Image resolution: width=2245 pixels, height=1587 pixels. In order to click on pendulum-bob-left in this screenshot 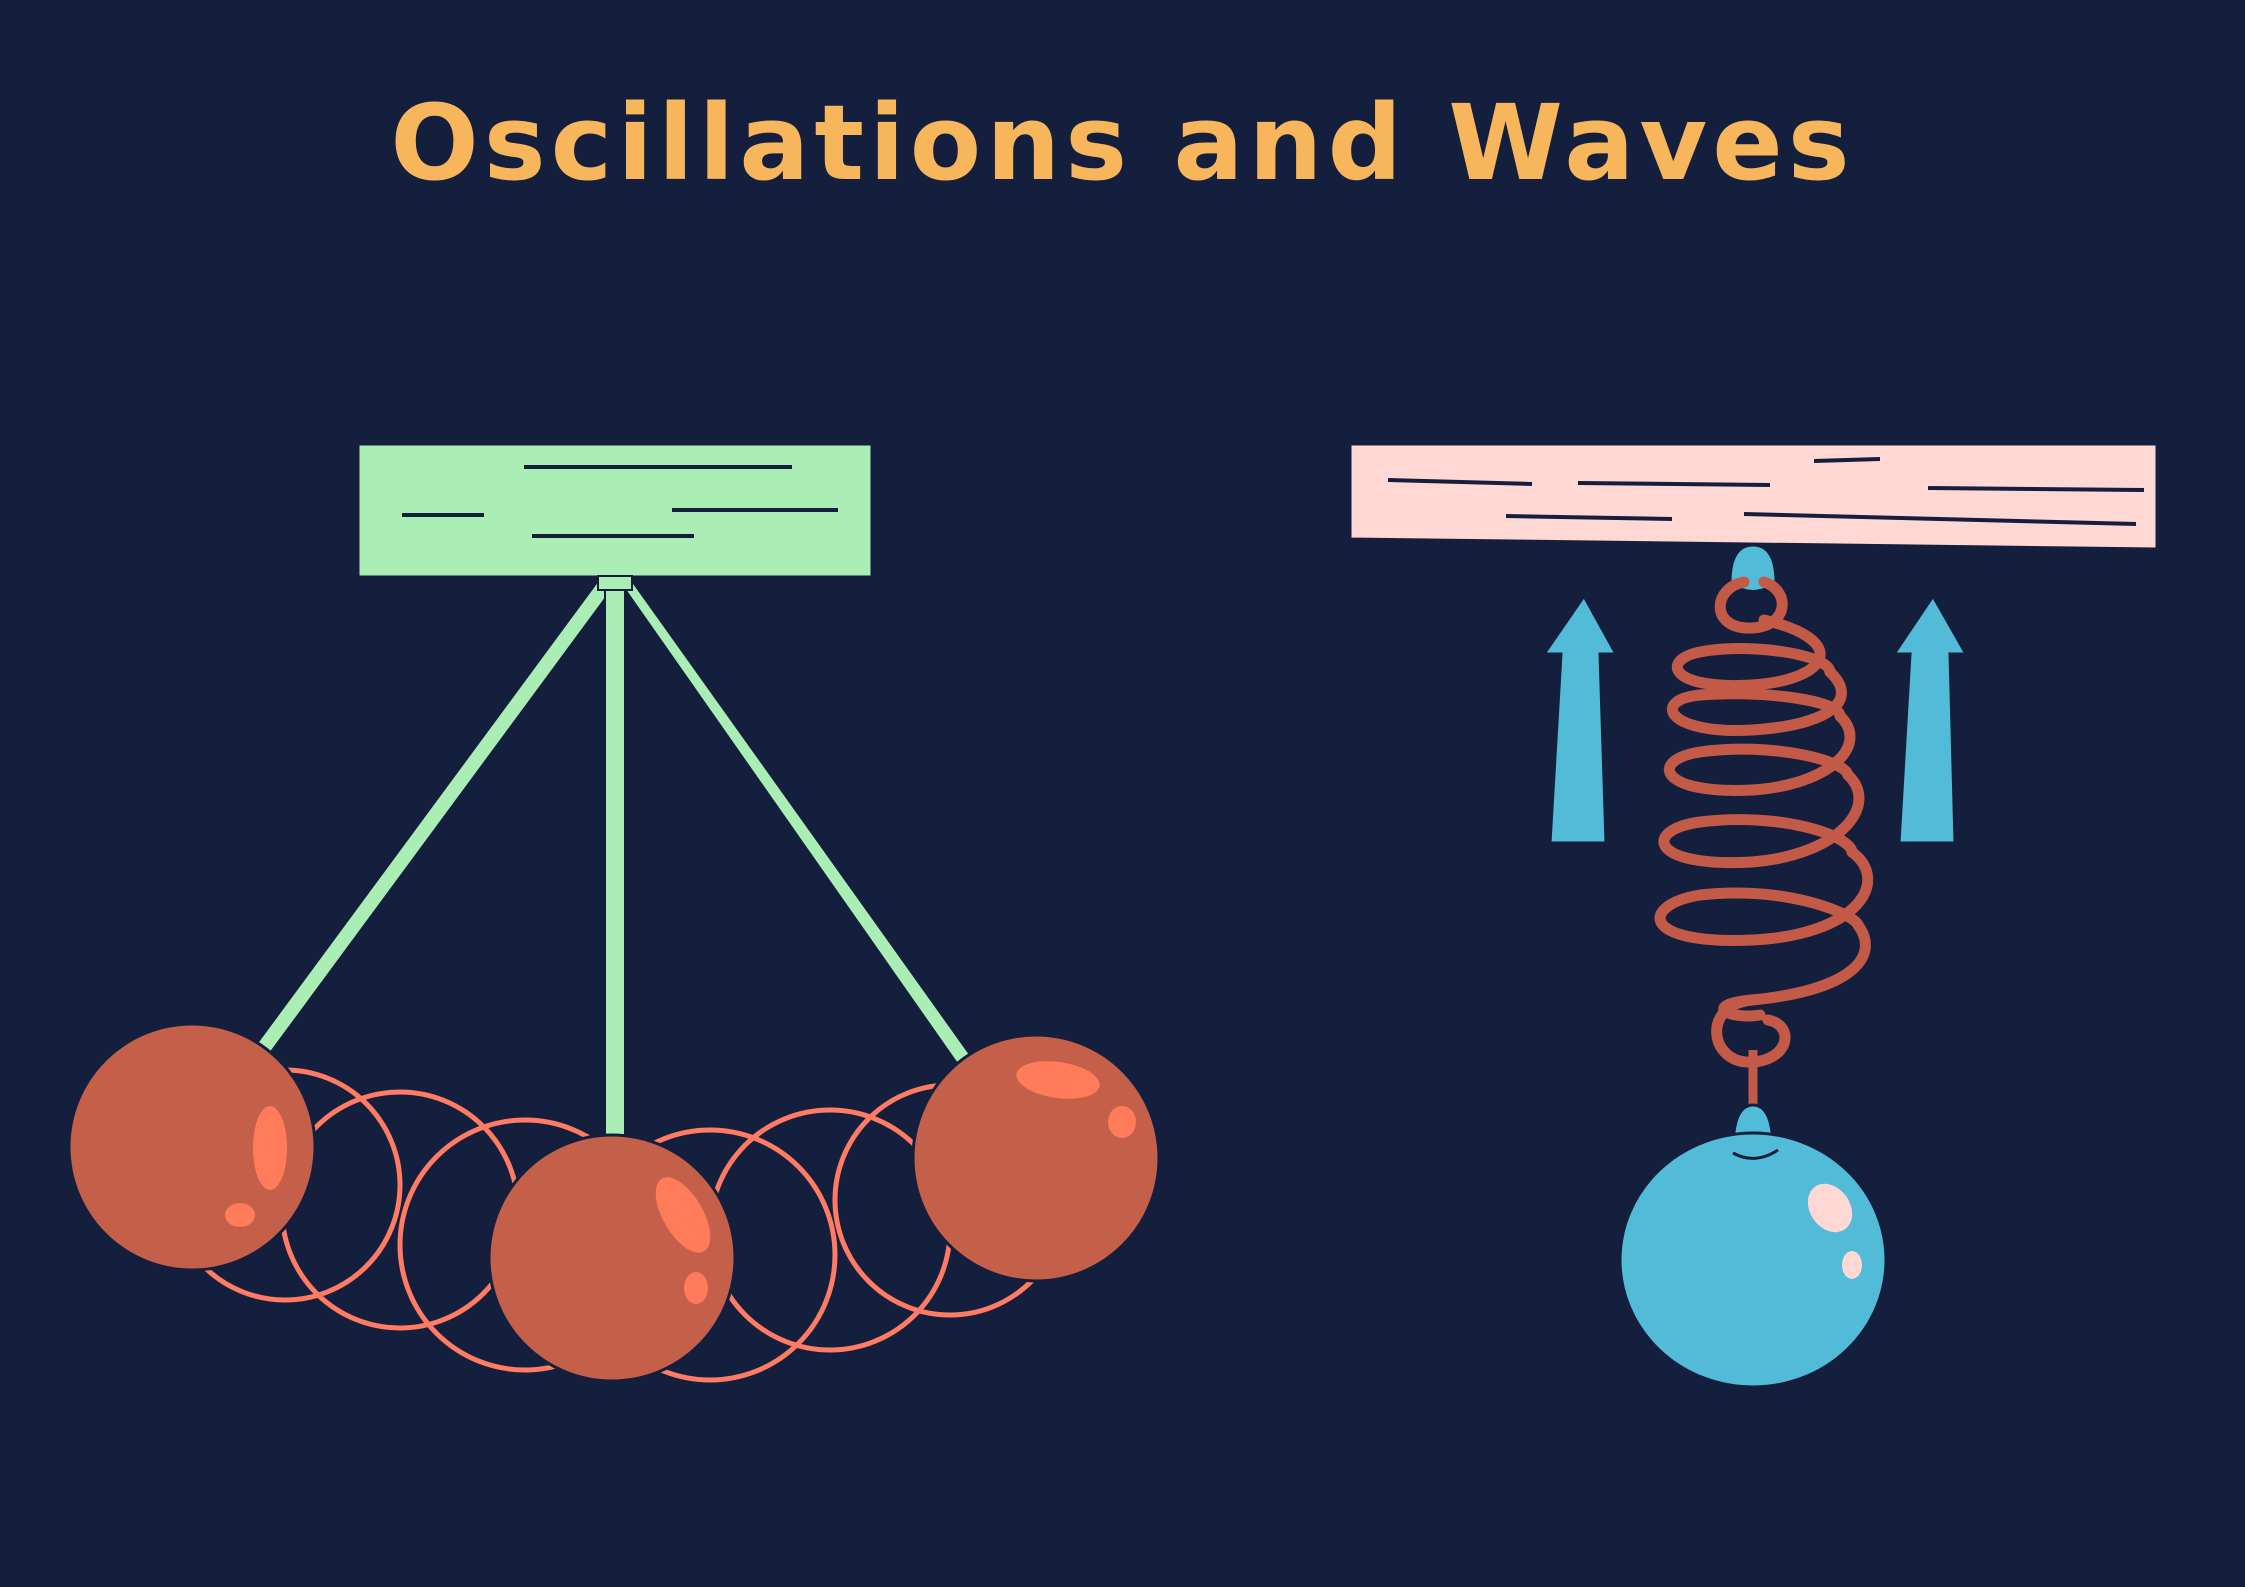, I will do `click(192, 1147)`.